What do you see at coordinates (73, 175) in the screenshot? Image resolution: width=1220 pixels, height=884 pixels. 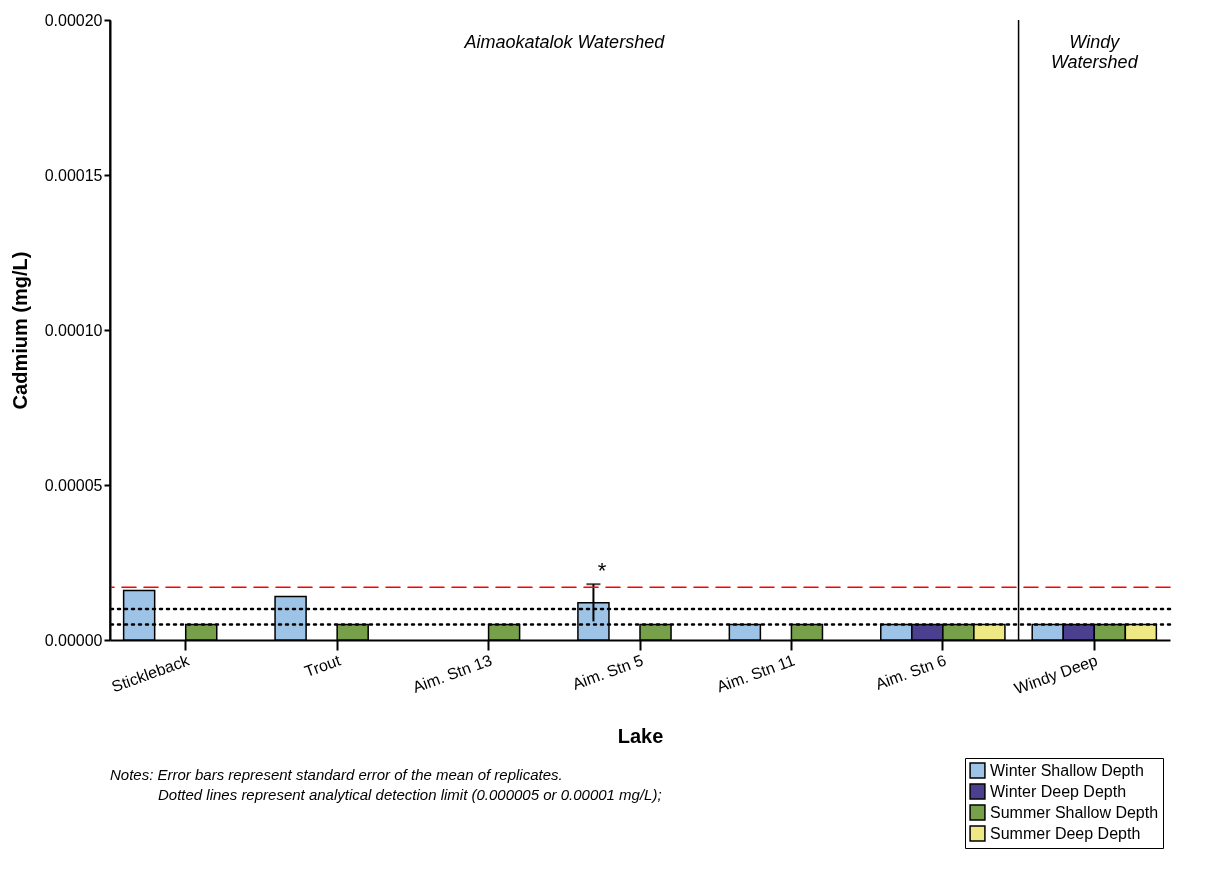 I see `y-tick-label: 0.00015` at bounding box center [73, 175].